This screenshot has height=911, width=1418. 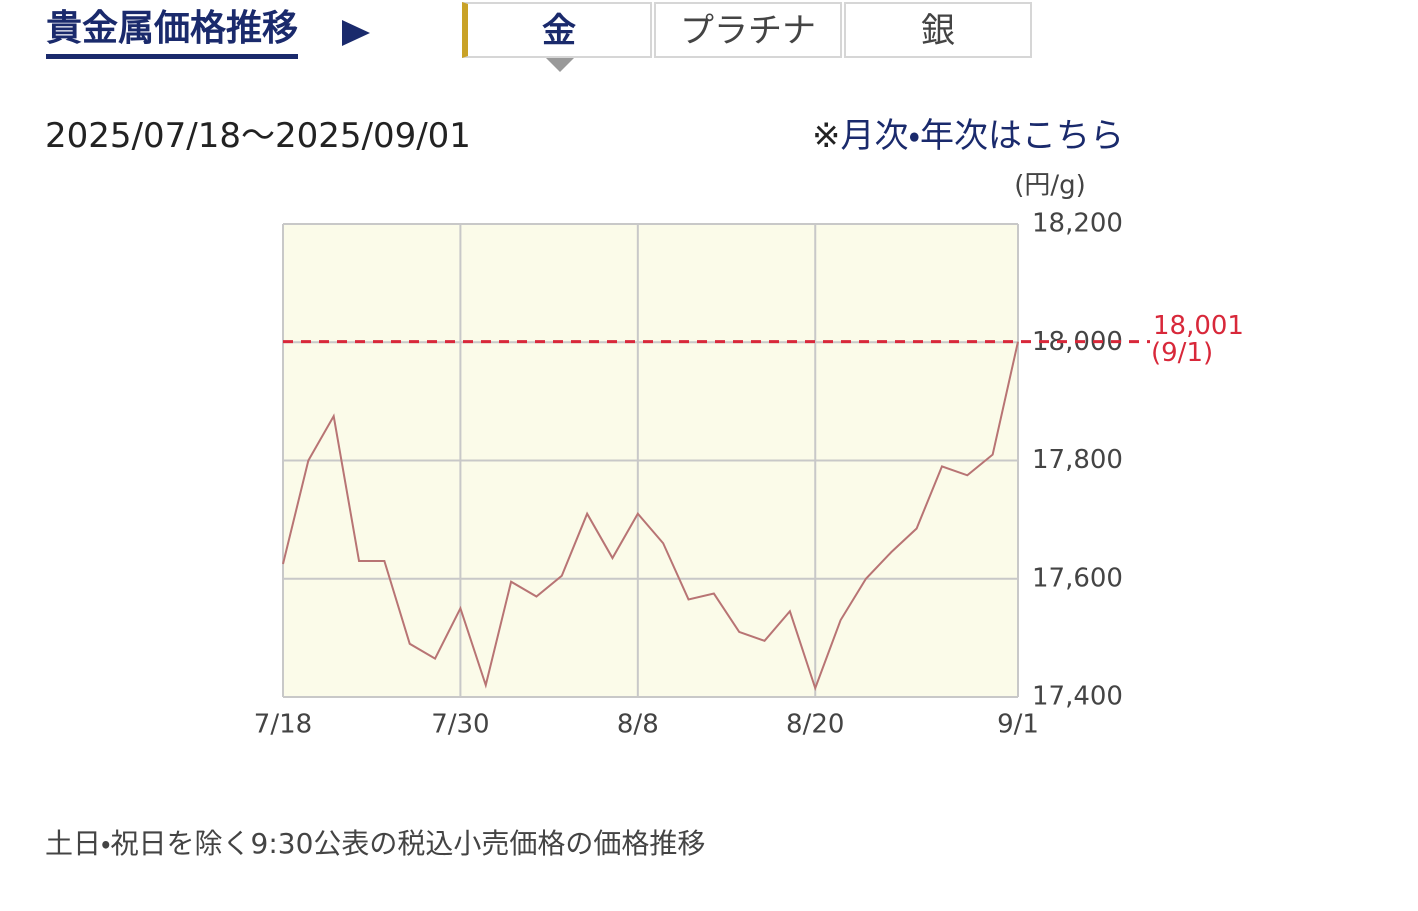 What do you see at coordinates (1198, 326) in the screenshot?
I see `reference-label: 18,001` at bounding box center [1198, 326].